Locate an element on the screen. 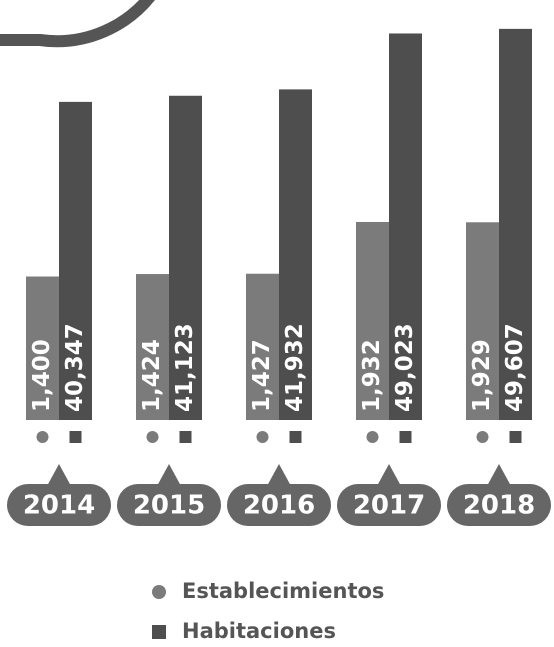 Image resolution: width=554 pixels, height=647 pixels. x-tick-label: 2018 is located at coordinates (499, 506).